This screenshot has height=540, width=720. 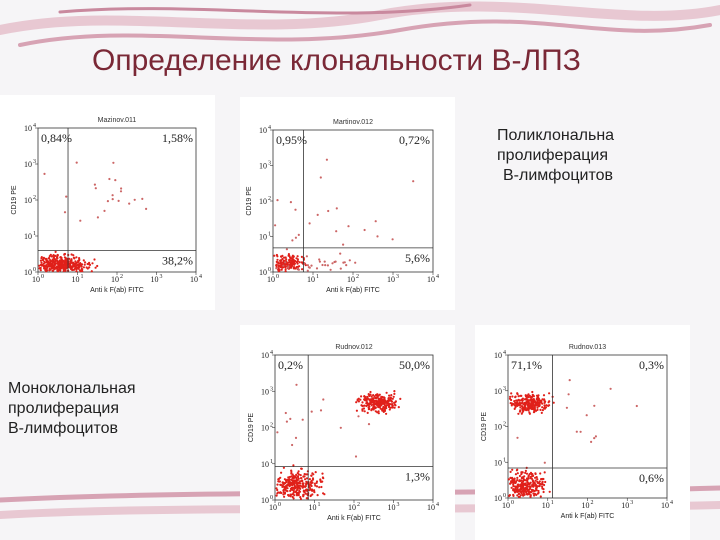 What do you see at coordinates (552, 155) in the screenshot?
I see `note-line: пролиферация` at bounding box center [552, 155].